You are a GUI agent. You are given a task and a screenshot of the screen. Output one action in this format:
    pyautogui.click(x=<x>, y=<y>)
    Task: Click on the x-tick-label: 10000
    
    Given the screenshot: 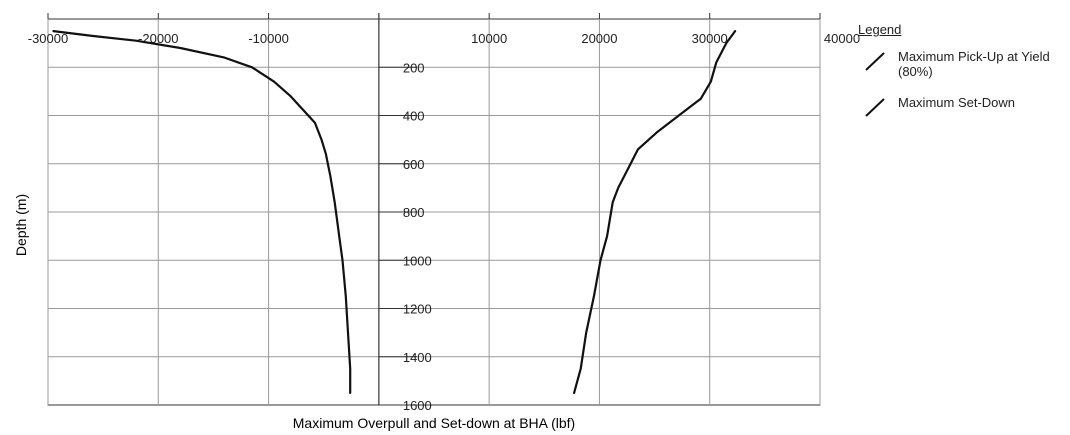 What is the action you would take?
    pyautogui.click(x=489, y=38)
    